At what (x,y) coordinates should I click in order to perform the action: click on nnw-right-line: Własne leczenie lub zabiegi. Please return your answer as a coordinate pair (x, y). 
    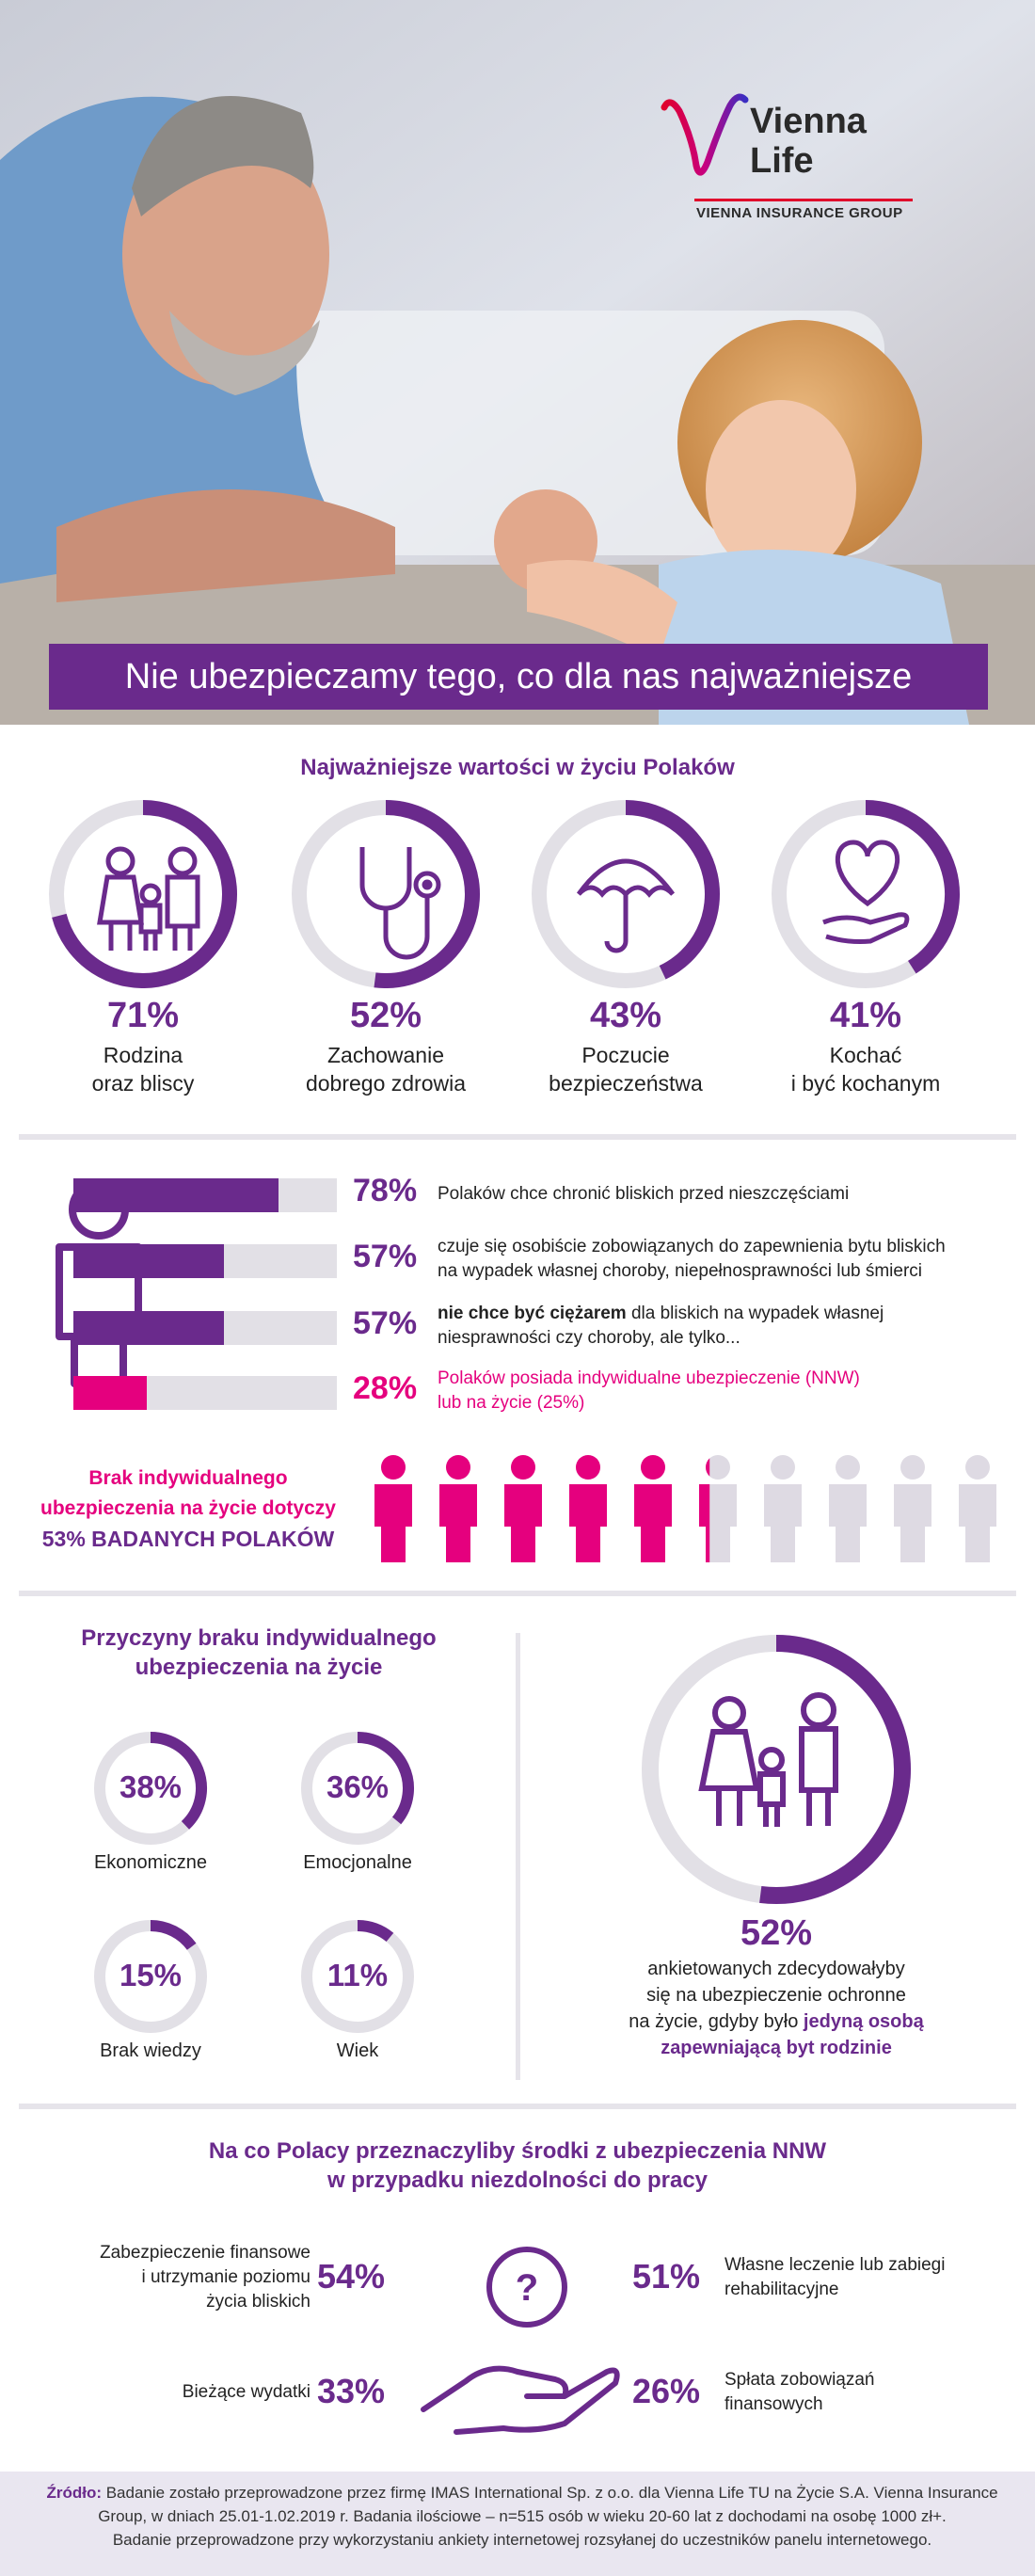
    Looking at the image, I should click on (835, 2265).